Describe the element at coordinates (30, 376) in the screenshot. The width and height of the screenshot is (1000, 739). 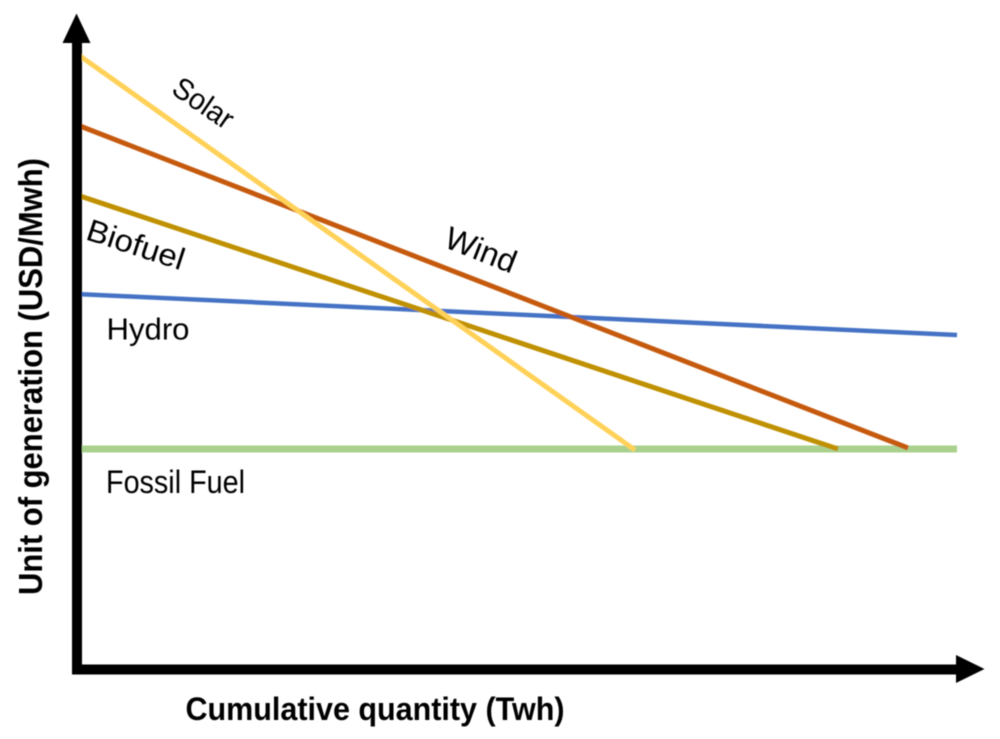
I see `svg-text: Unit of generation (USD/Mwh)` at that location.